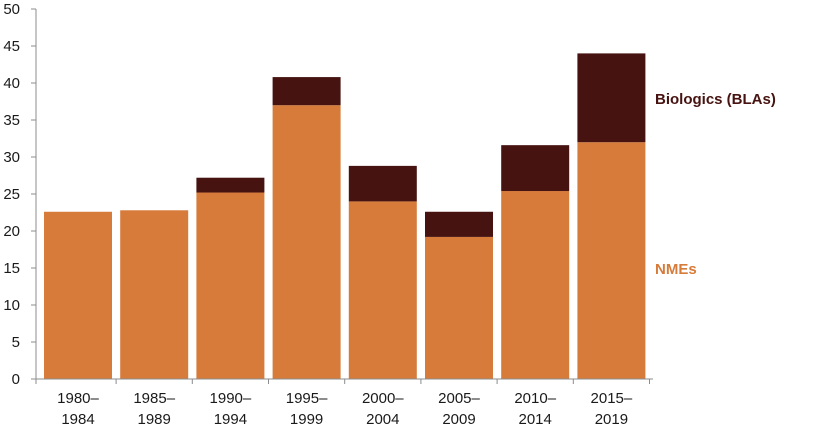 The image size is (825, 432). Describe the element at coordinates (231, 409) in the screenshot. I see `x-tick-label: 1990– 1994` at that location.